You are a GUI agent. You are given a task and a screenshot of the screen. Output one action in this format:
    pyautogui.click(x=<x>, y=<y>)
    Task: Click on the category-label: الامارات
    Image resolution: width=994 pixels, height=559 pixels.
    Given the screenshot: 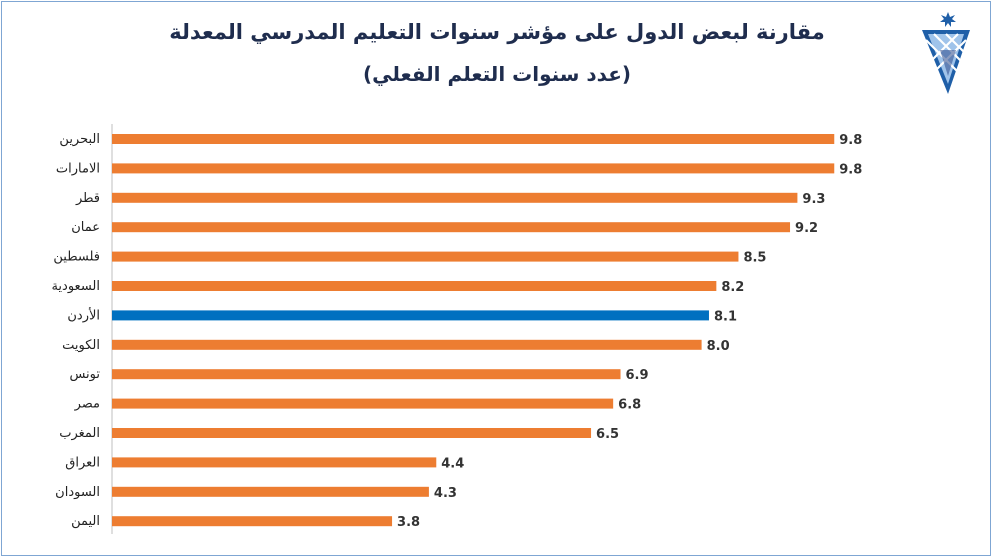 What is the action you would take?
    pyautogui.click(x=78, y=168)
    